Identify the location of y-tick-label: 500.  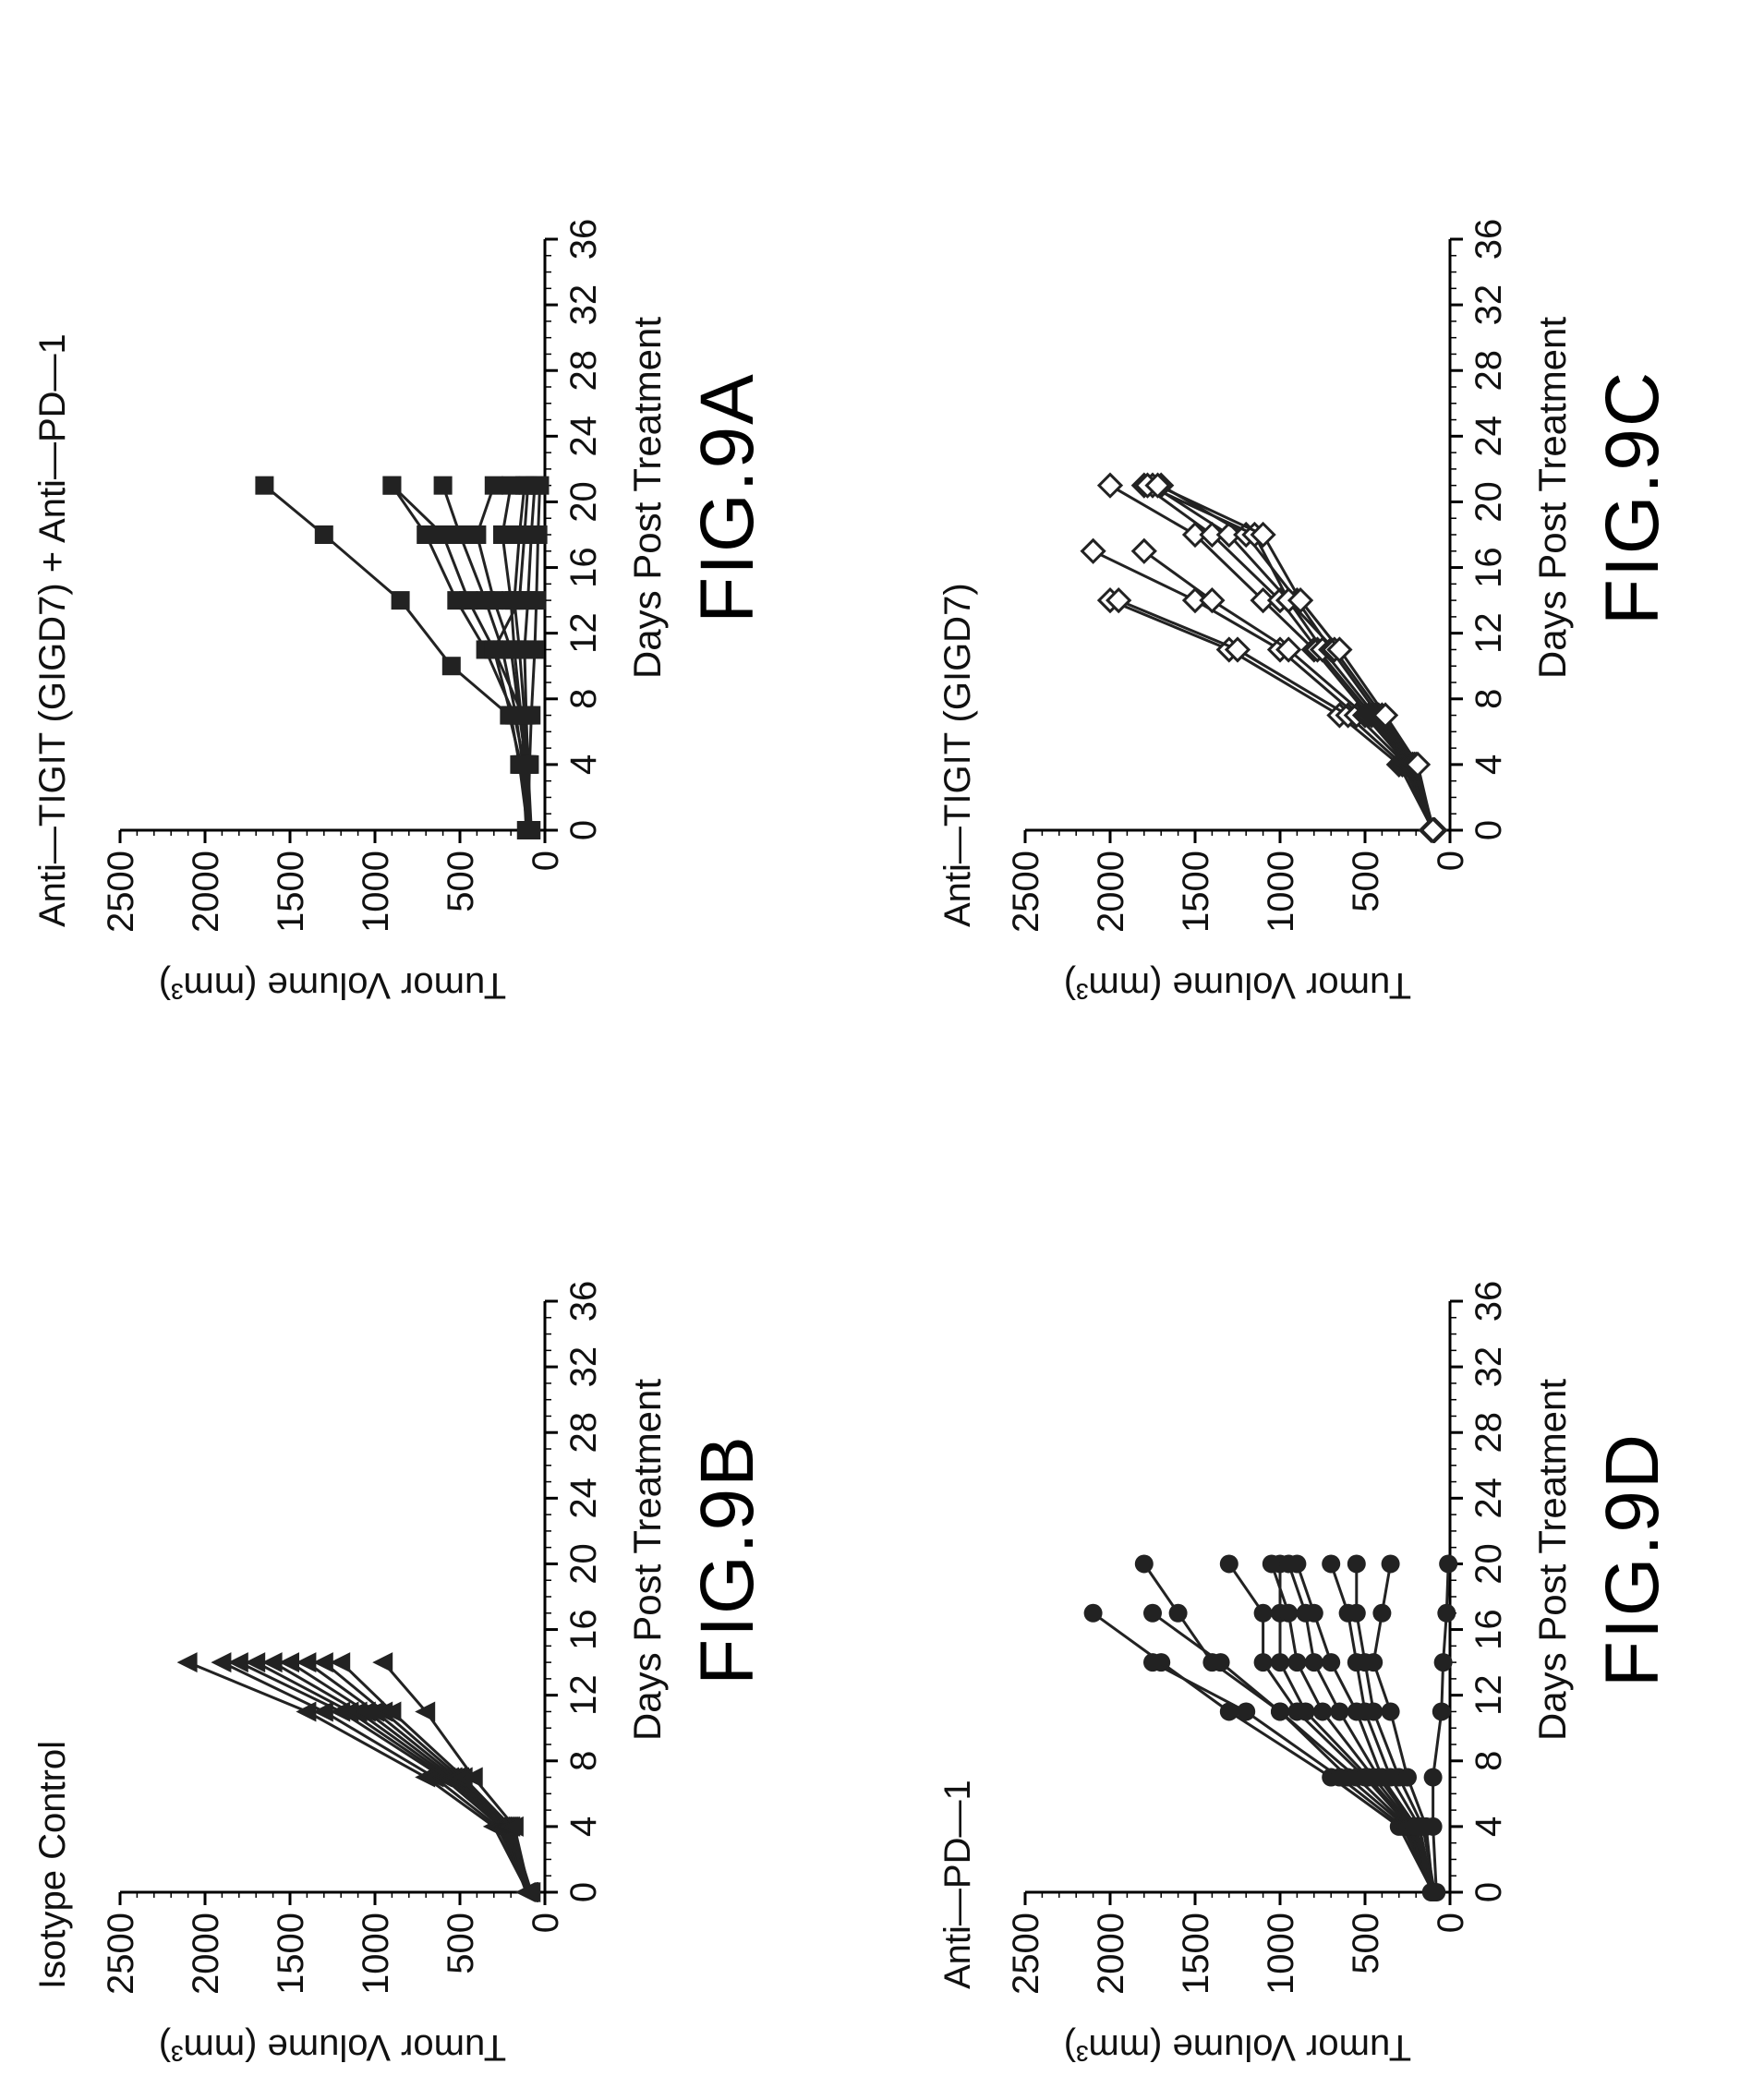
(461, 882).